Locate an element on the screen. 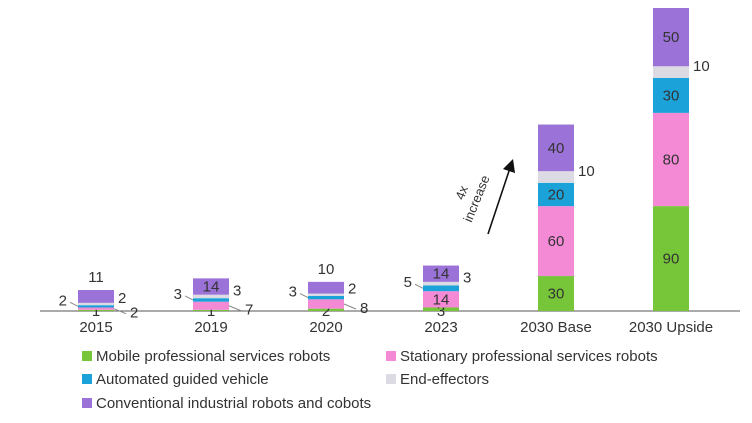 The image size is (752, 423). x-tick-label: 2015 is located at coordinates (95, 327).